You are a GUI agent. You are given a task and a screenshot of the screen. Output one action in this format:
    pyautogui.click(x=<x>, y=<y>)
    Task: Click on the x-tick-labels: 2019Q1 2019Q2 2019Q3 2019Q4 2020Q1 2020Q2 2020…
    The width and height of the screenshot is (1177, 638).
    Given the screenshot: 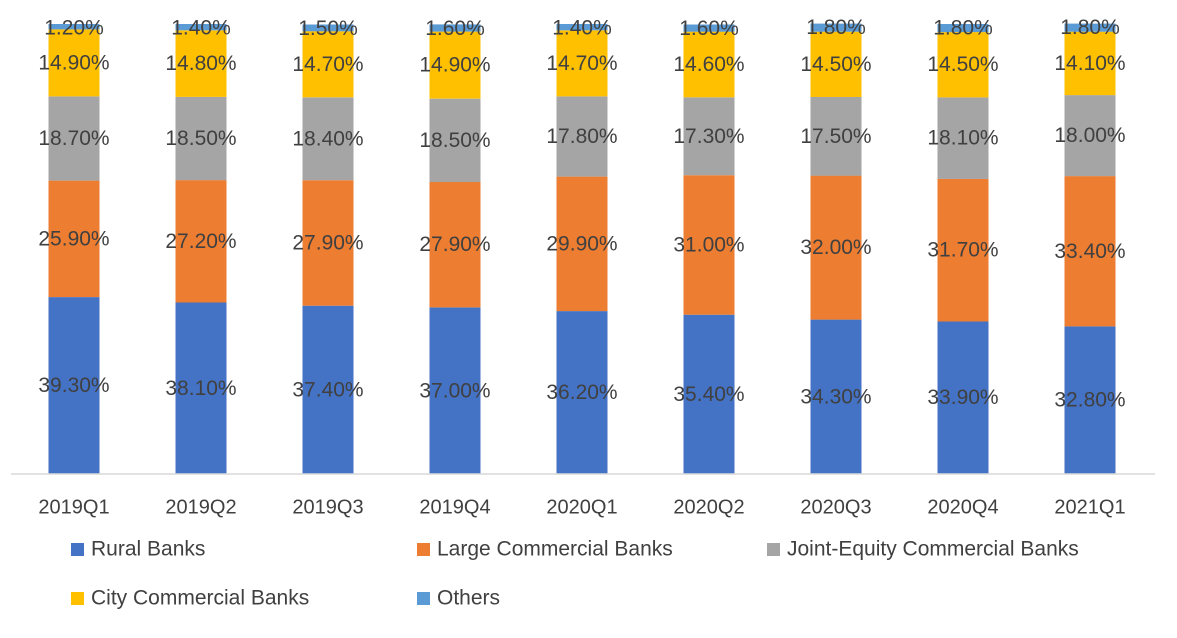 What is the action you would take?
    pyautogui.click(x=581, y=507)
    